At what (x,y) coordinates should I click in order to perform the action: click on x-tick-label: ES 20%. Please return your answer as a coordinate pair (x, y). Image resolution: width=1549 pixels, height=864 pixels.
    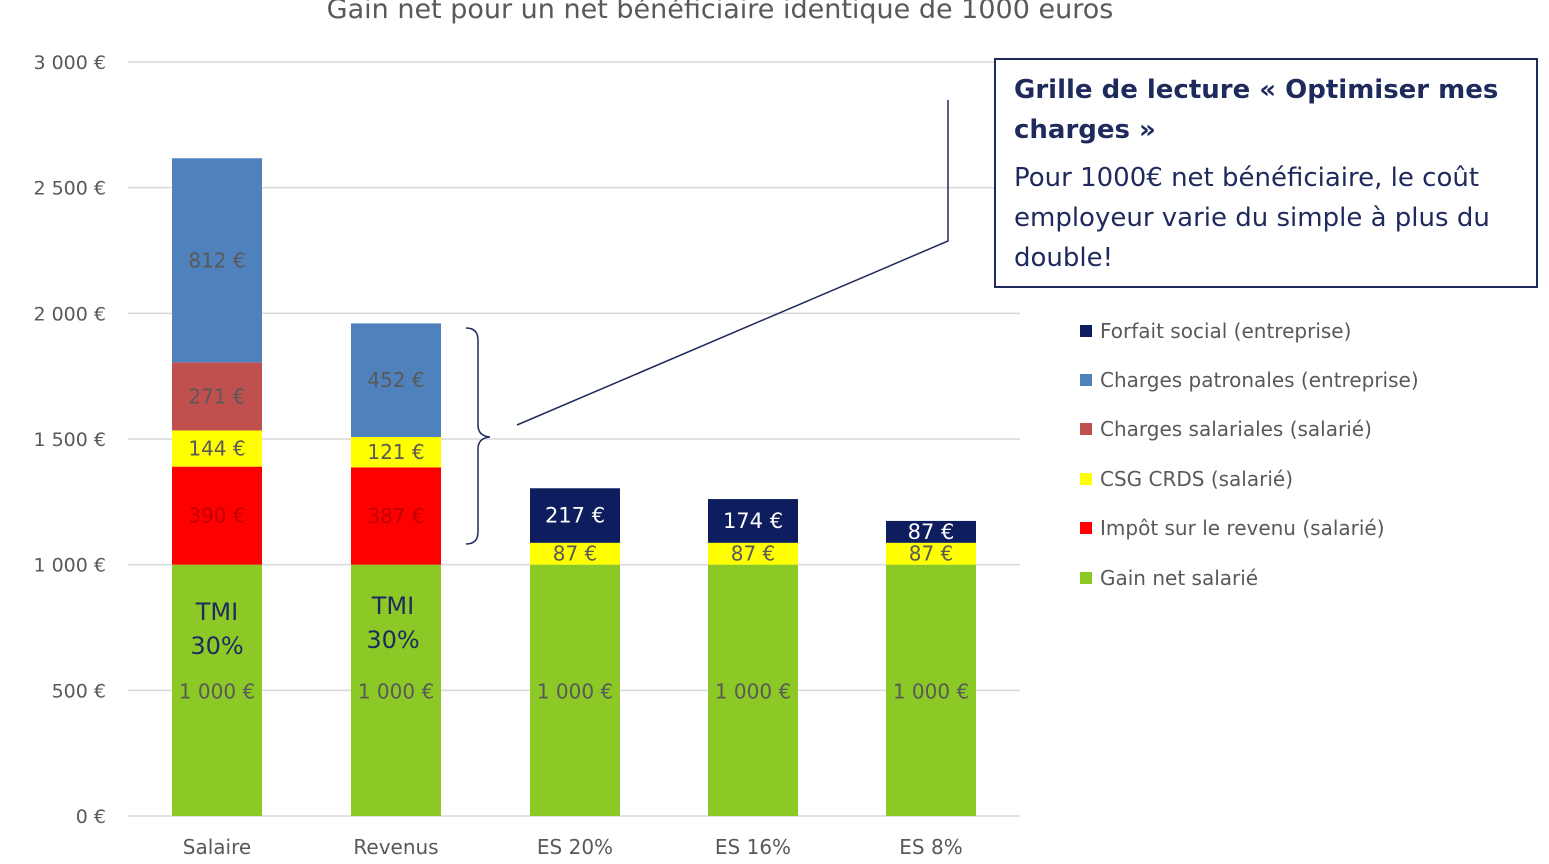
    Looking at the image, I should click on (575, 847).